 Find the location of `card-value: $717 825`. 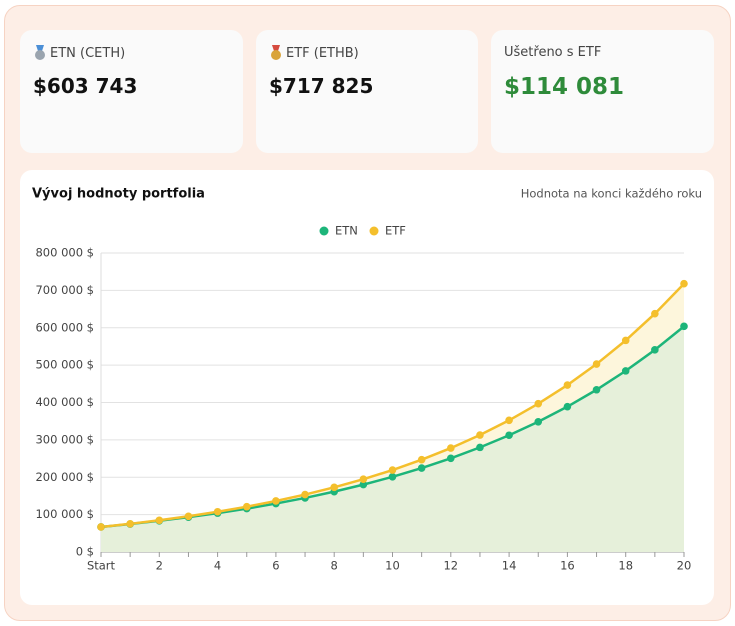

card-value: $717 825 is located at coordinates (321, 86).